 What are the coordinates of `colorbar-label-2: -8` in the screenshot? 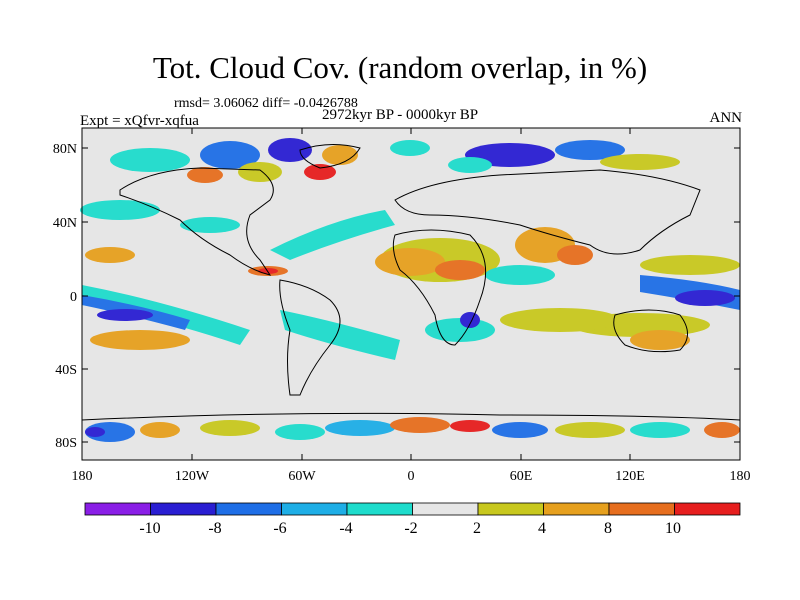 It's located at (214, 528).